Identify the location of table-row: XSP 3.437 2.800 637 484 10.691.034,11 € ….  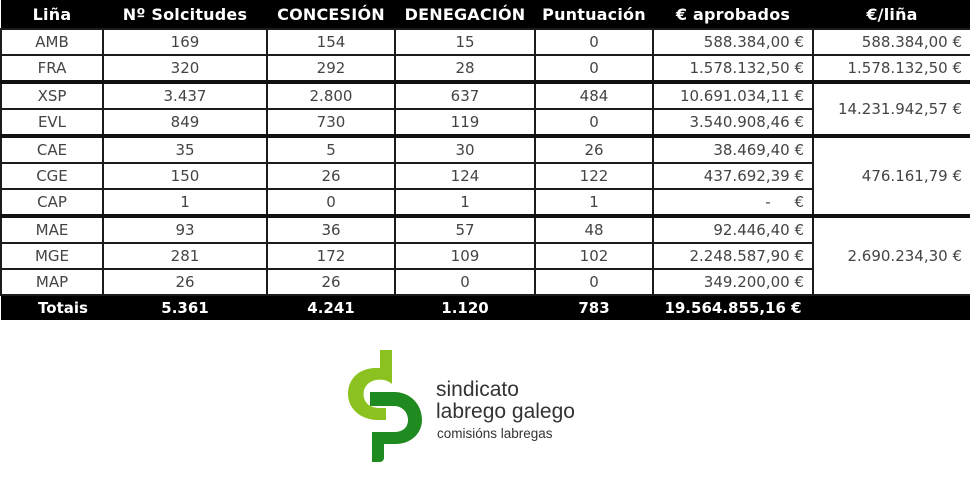
(485, 108).